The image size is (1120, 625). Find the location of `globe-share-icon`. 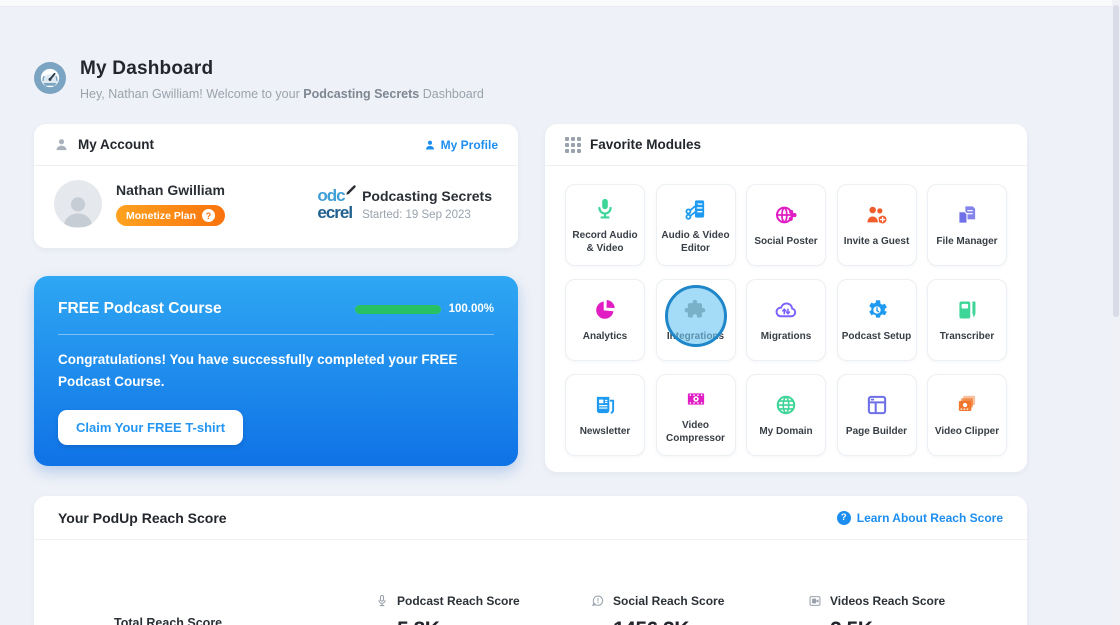

globe-share-icon is located at coordinates (786, 215).